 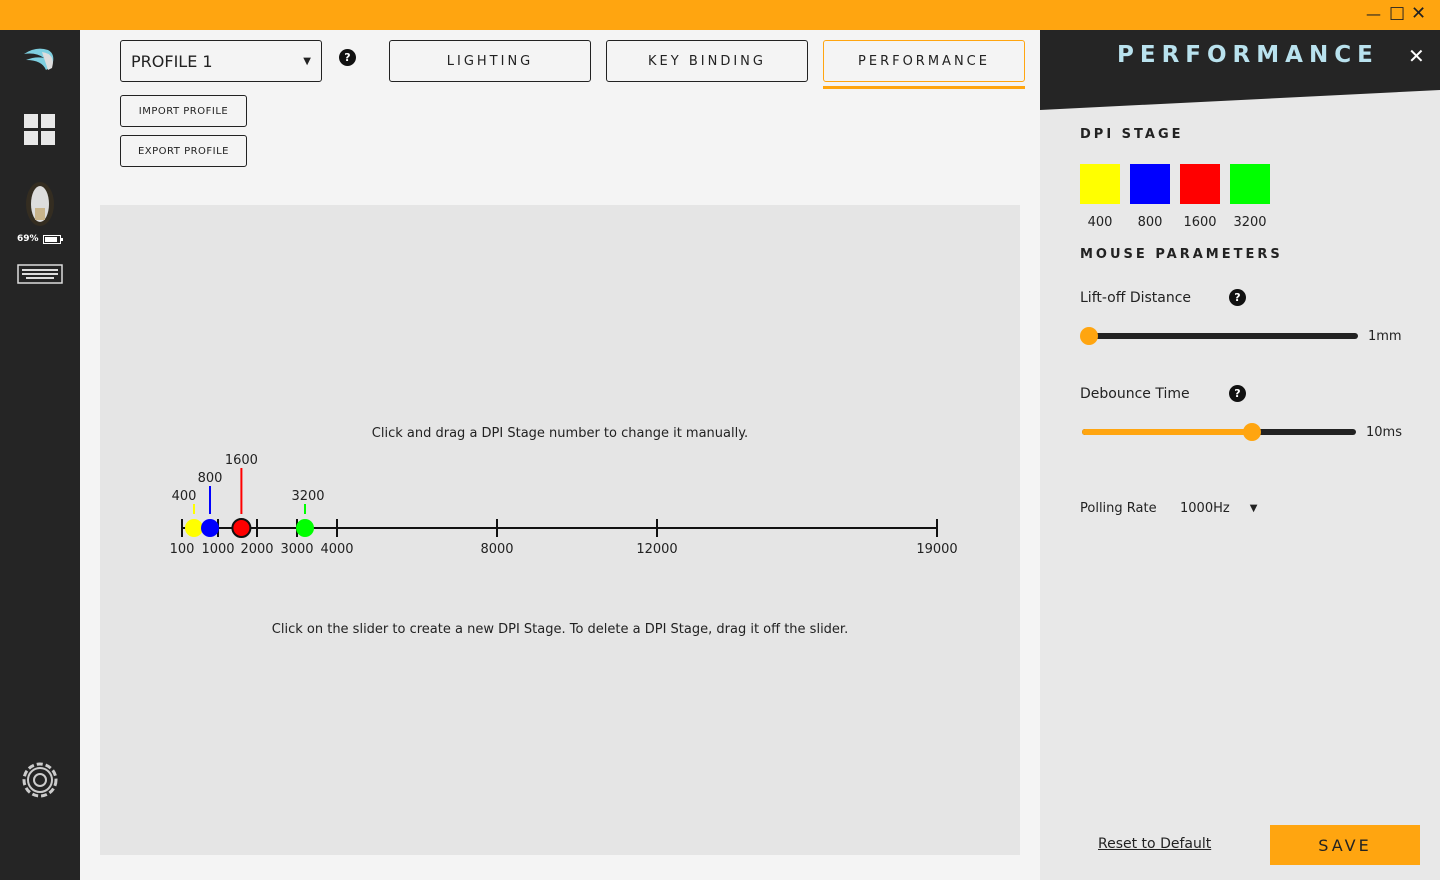 I want to click on battery-percent: 69%, so click(x=28, y=239).